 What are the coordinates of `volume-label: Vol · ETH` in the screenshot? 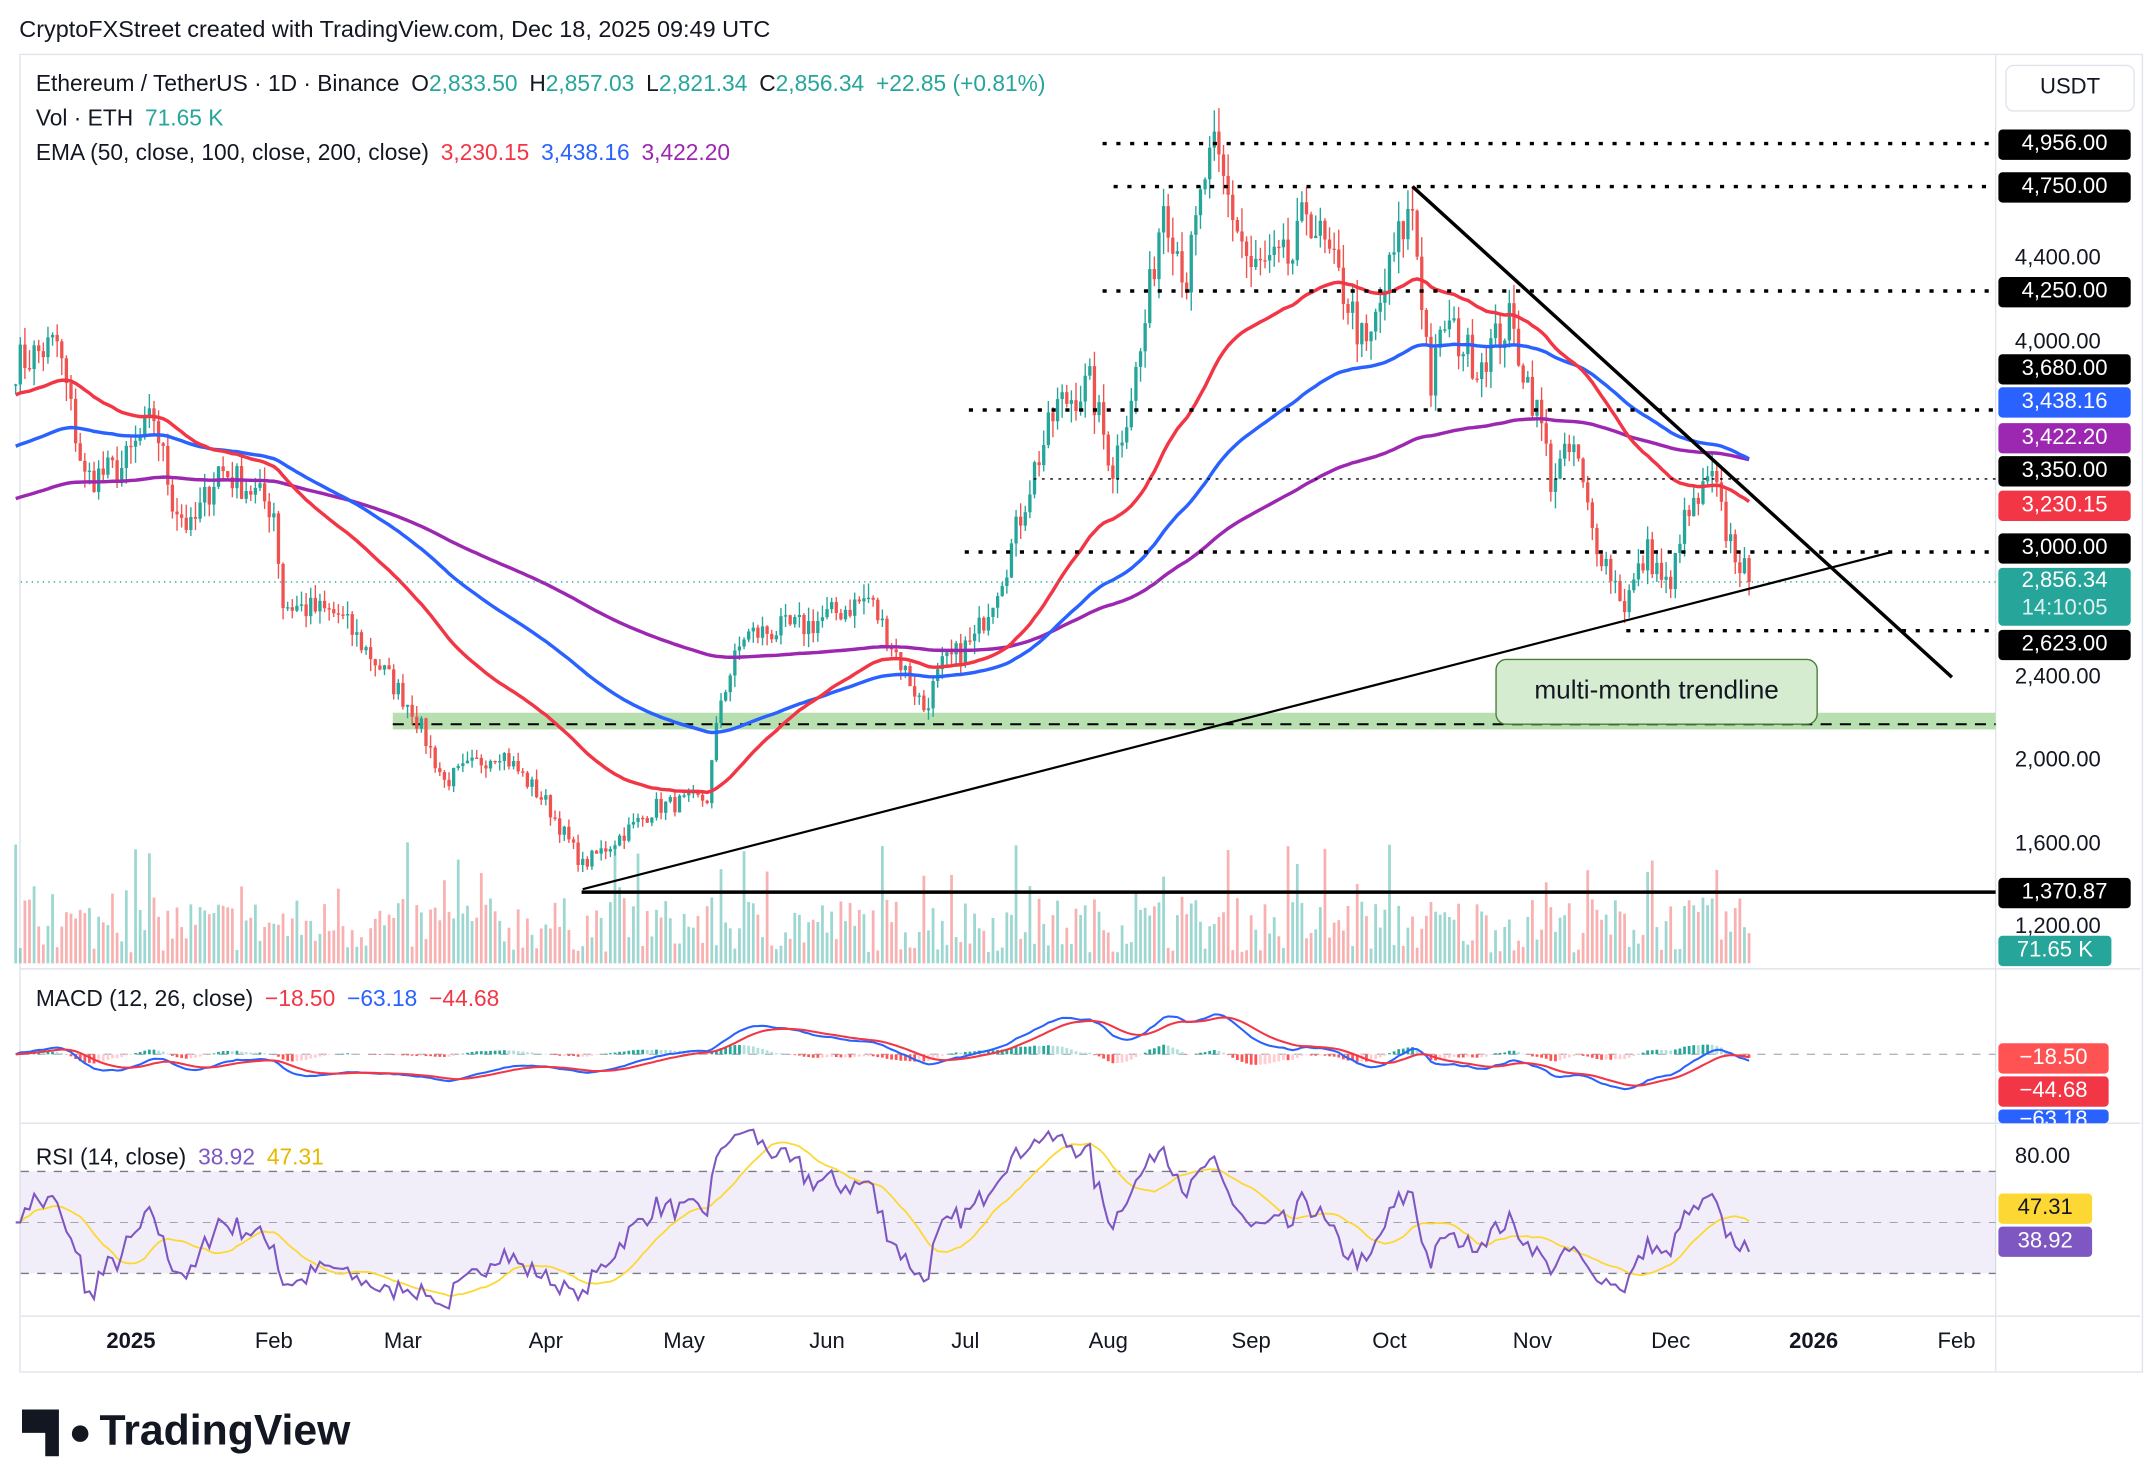 It's located at (84, 118).